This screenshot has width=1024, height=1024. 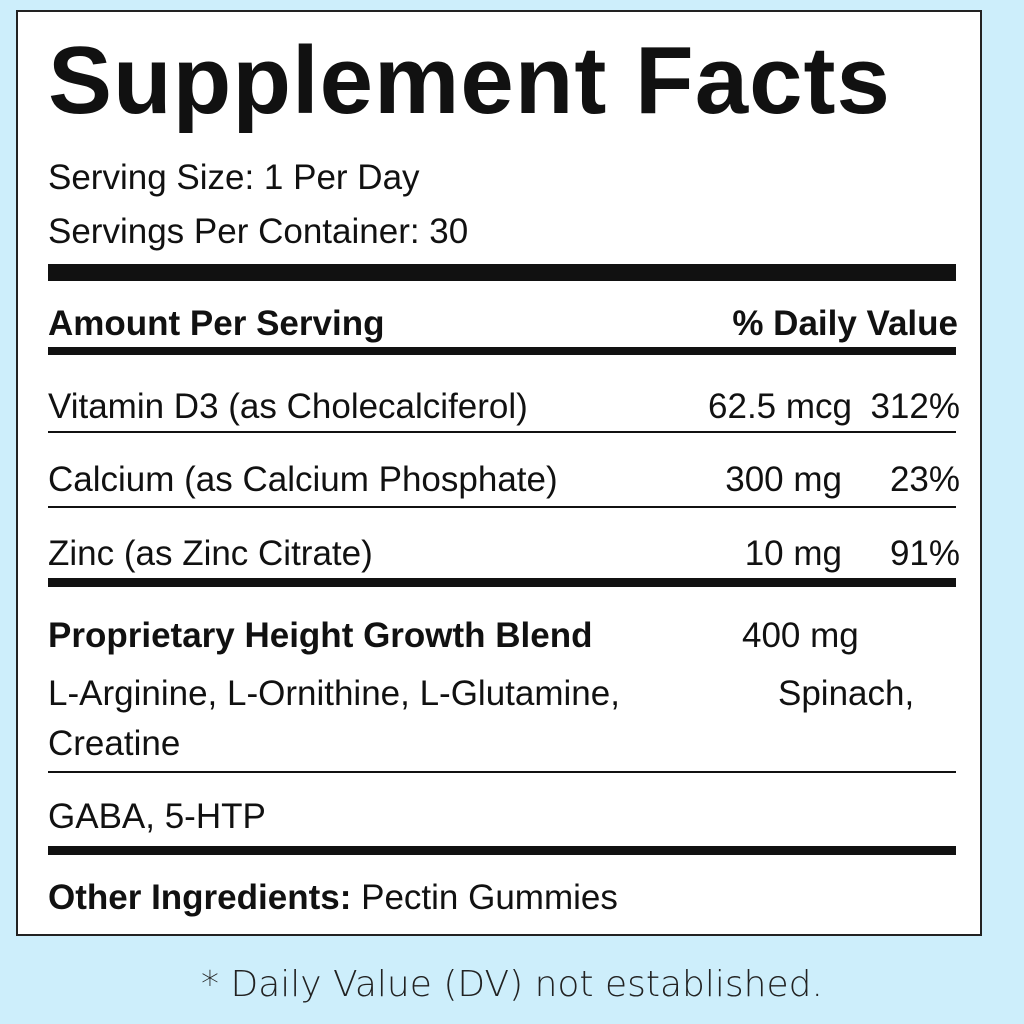 What do you see at coordinates (512, 984) in the screenshot?
I see `footnote: * Daily Value (DV) not established.` at bounding box center [512, 984].